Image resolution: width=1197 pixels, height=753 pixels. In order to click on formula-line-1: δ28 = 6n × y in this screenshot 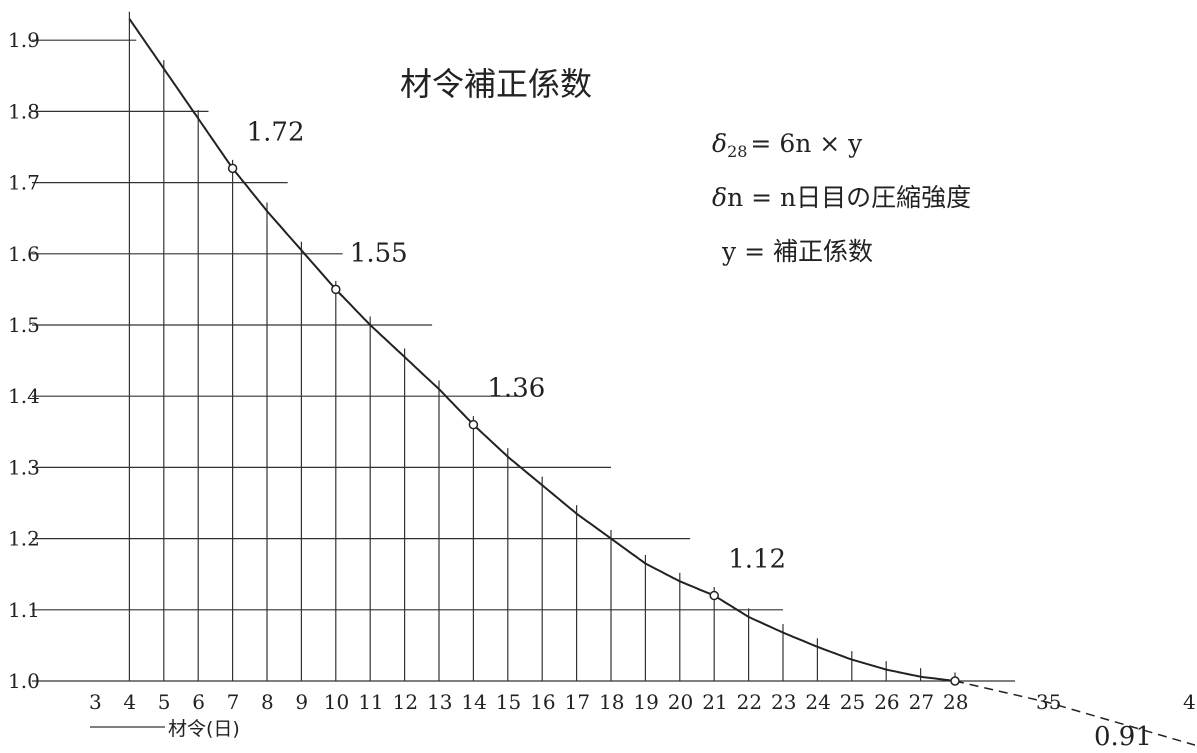, I will do `click(787, 145)`.